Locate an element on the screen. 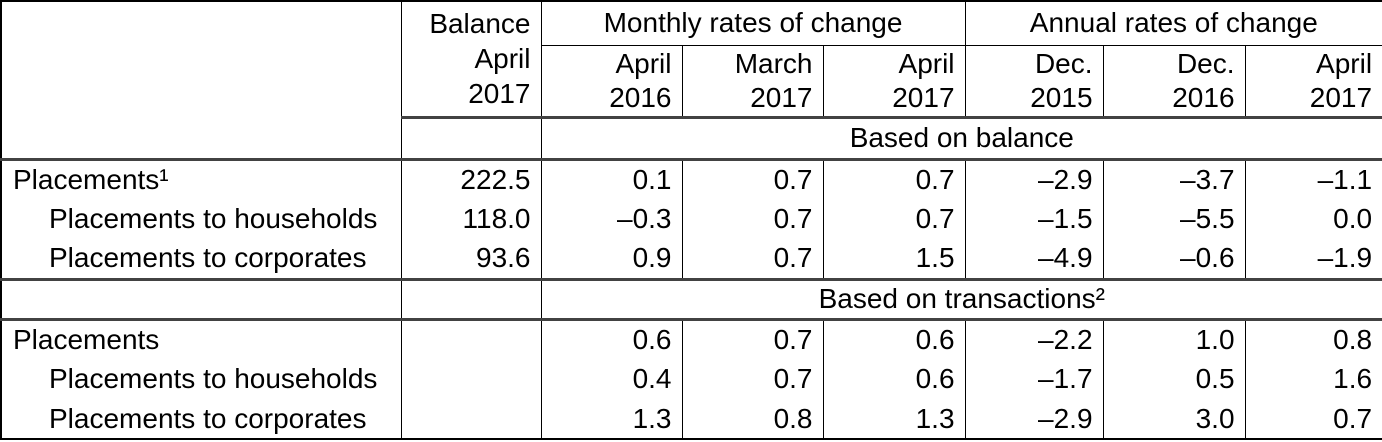 Image resolution: width=1382 pixels, height=442 pixels. balance-header-month: April is located at coordinates (502, 59).